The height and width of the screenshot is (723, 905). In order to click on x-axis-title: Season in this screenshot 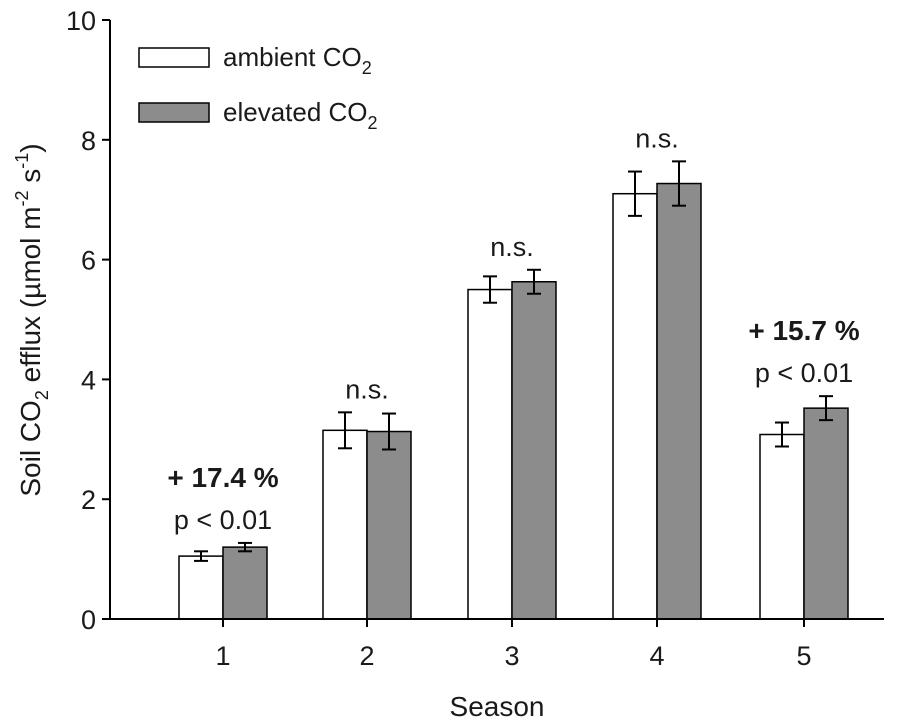, I will do `click(497, 706)`.